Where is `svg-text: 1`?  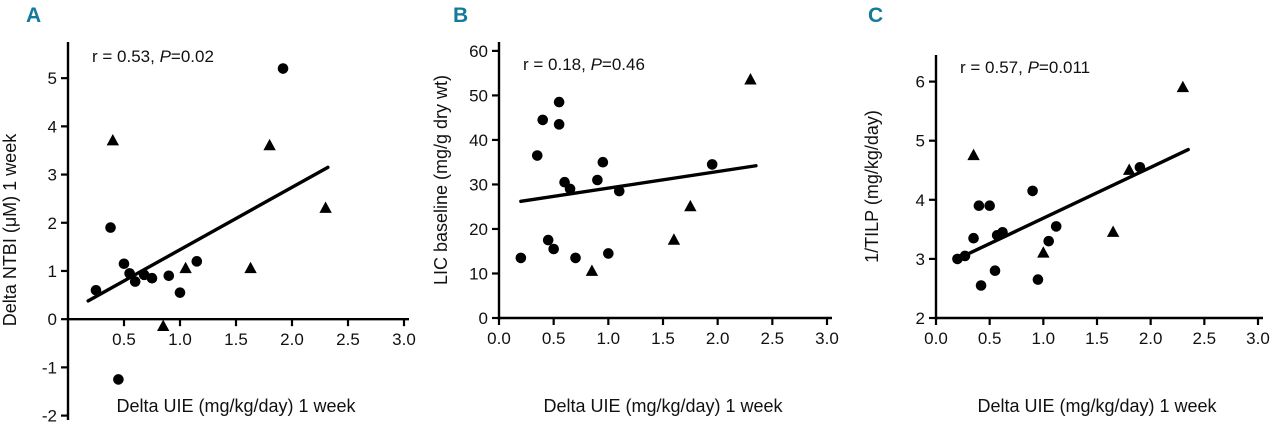
svg-text: 1 is located at coordinates (52, 271).